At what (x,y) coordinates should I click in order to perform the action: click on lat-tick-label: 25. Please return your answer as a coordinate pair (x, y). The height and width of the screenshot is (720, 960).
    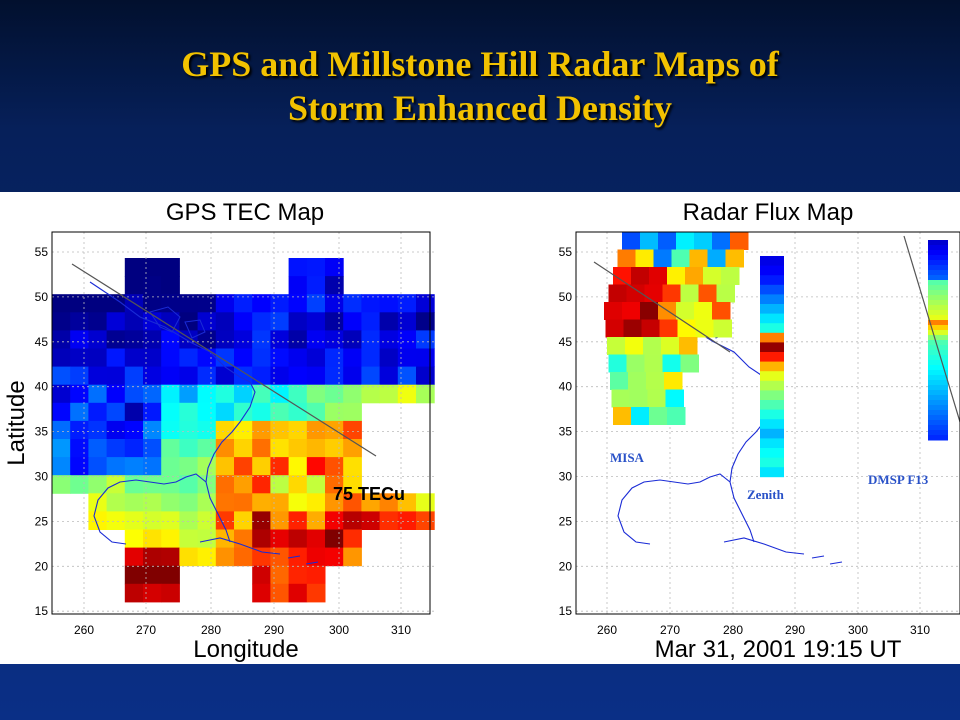
    Looking at the image, I should click on (566, 521).